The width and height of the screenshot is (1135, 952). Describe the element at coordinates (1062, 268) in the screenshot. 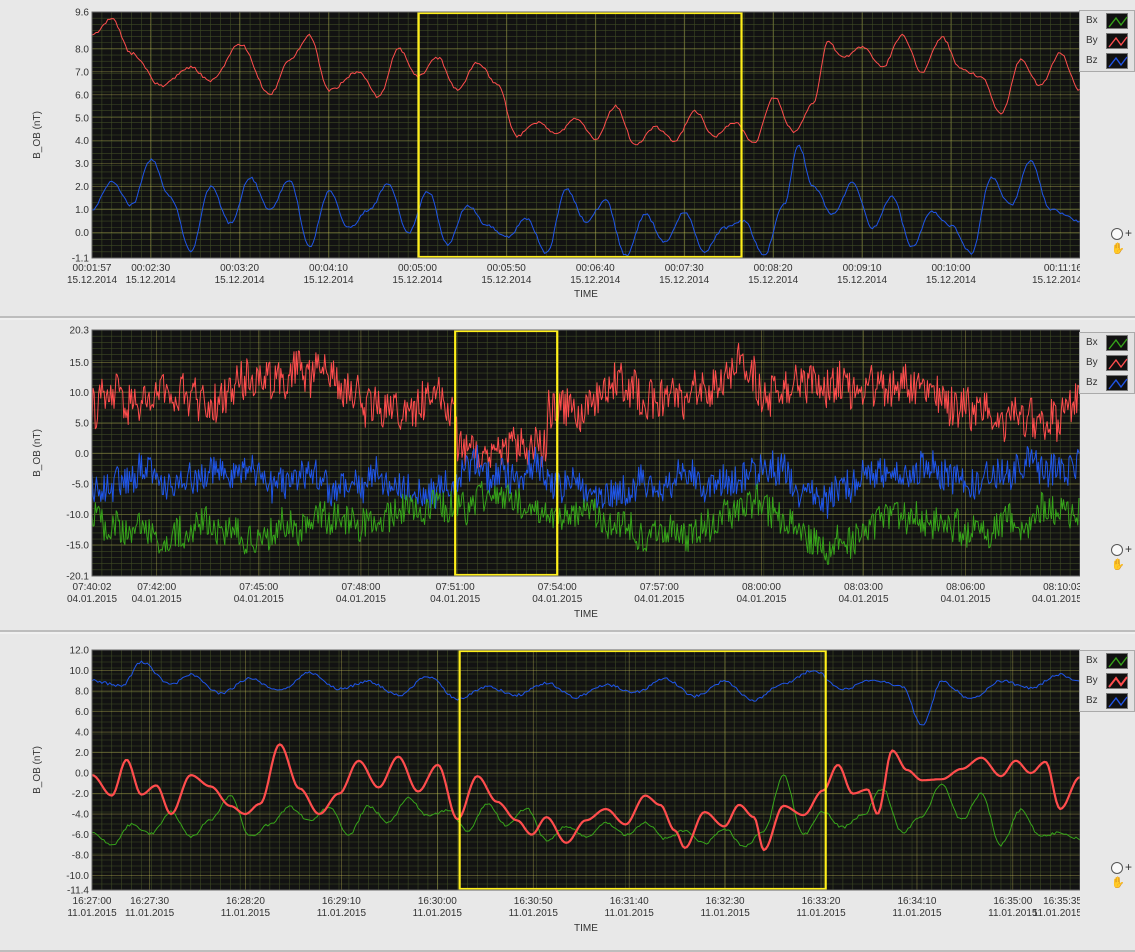

I see `x-tick-time: 00:11:16` at that location.